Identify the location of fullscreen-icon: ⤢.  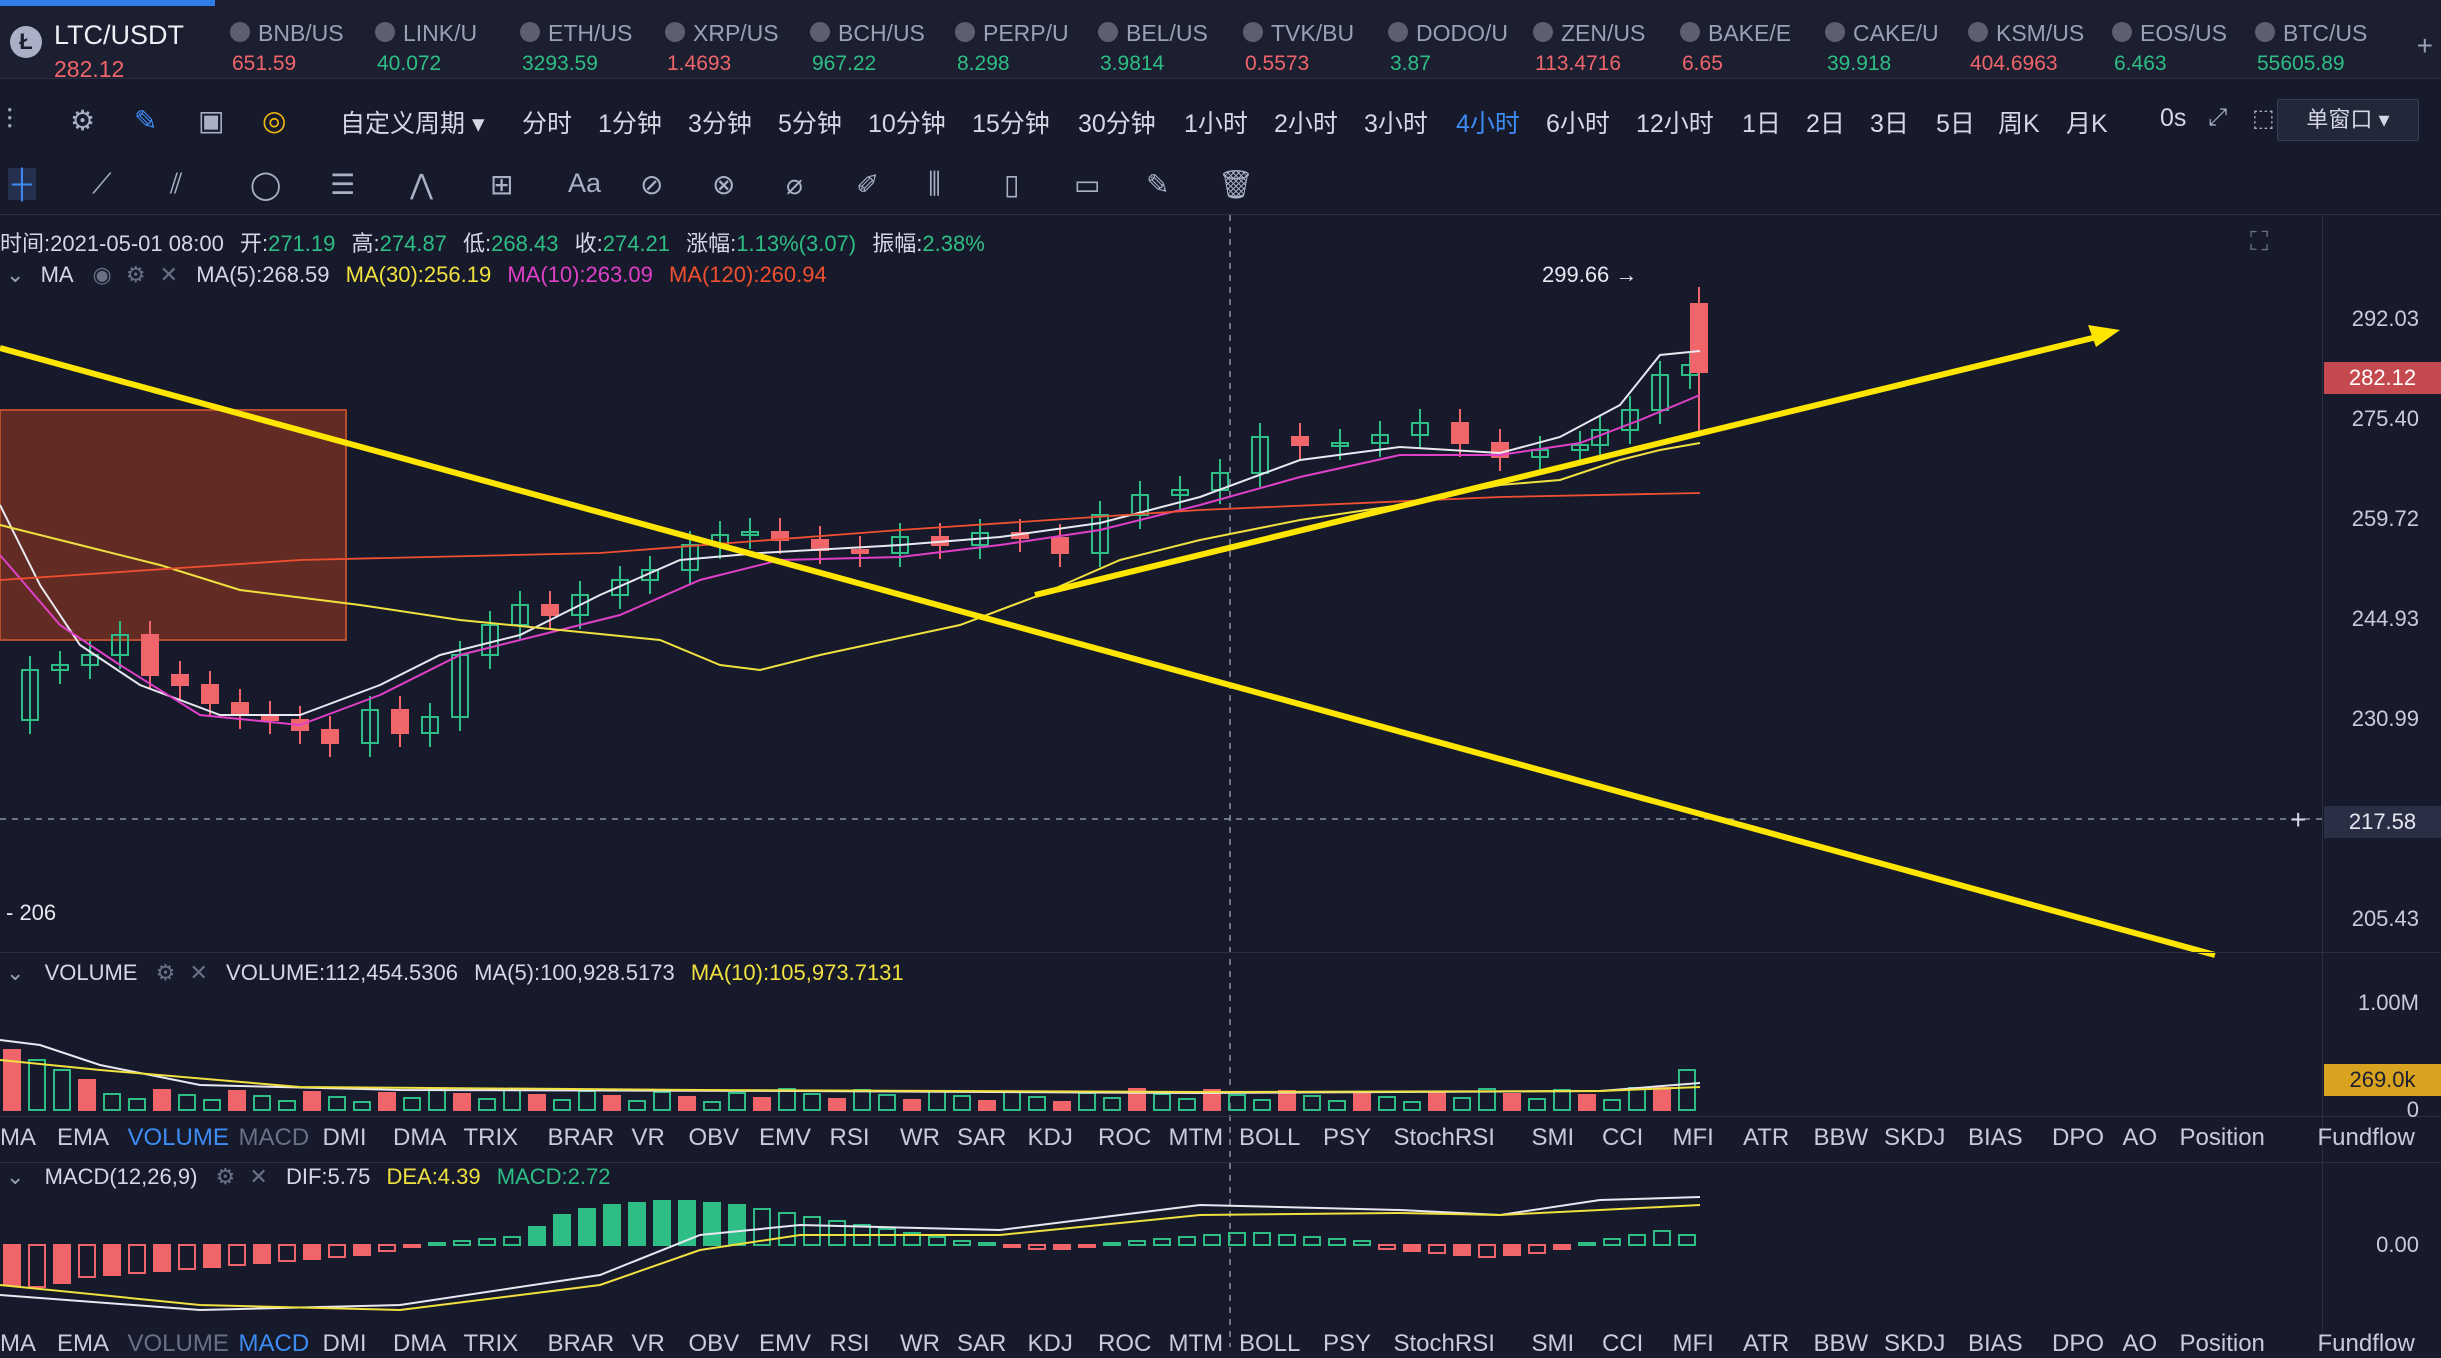
(2218, 117).